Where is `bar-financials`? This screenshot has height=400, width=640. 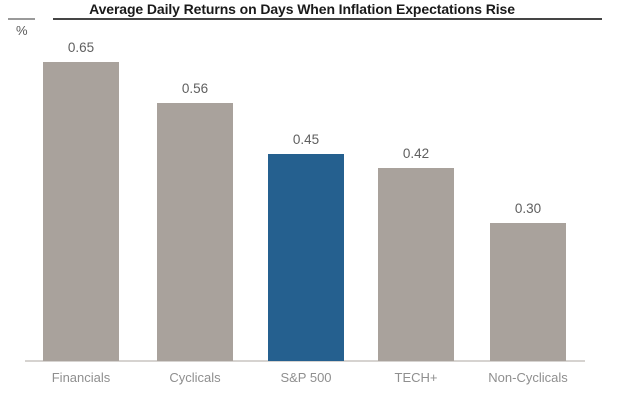
bar-financials is located at coordinates (81, 211).